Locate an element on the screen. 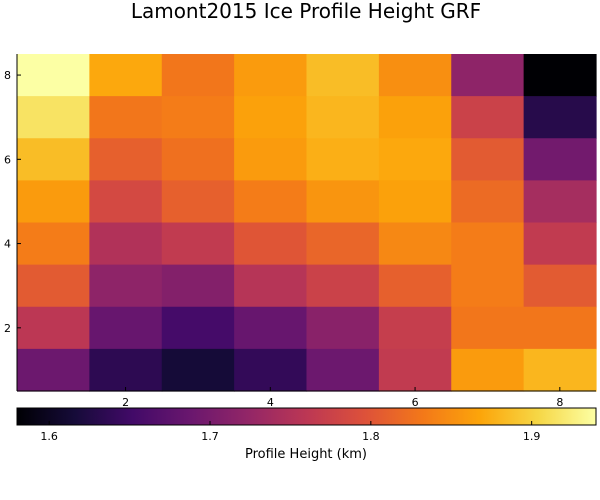  y-tick-label: 2 is located at coordinates (7, 328).